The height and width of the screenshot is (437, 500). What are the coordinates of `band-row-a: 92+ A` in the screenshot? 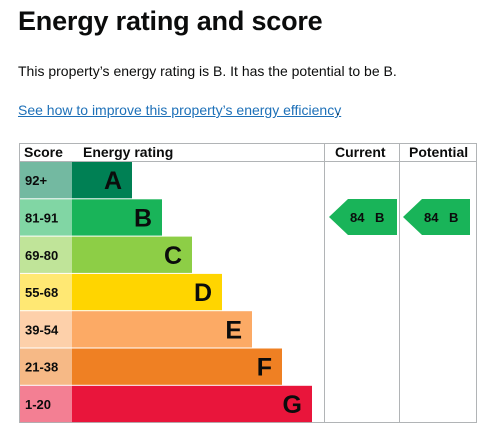 It's located at (76, 180).